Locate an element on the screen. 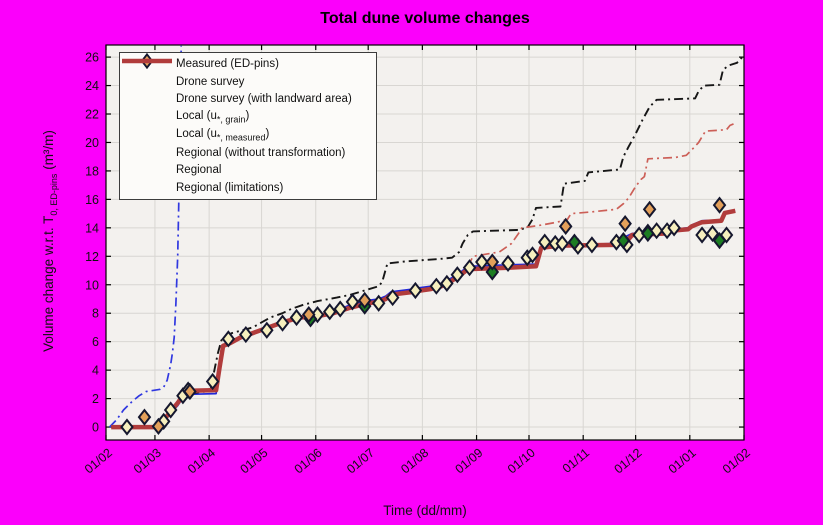 The height and width of the screenshot is (525, 823). x-tick-label: 01/03 is located at coordinates (147, 461).